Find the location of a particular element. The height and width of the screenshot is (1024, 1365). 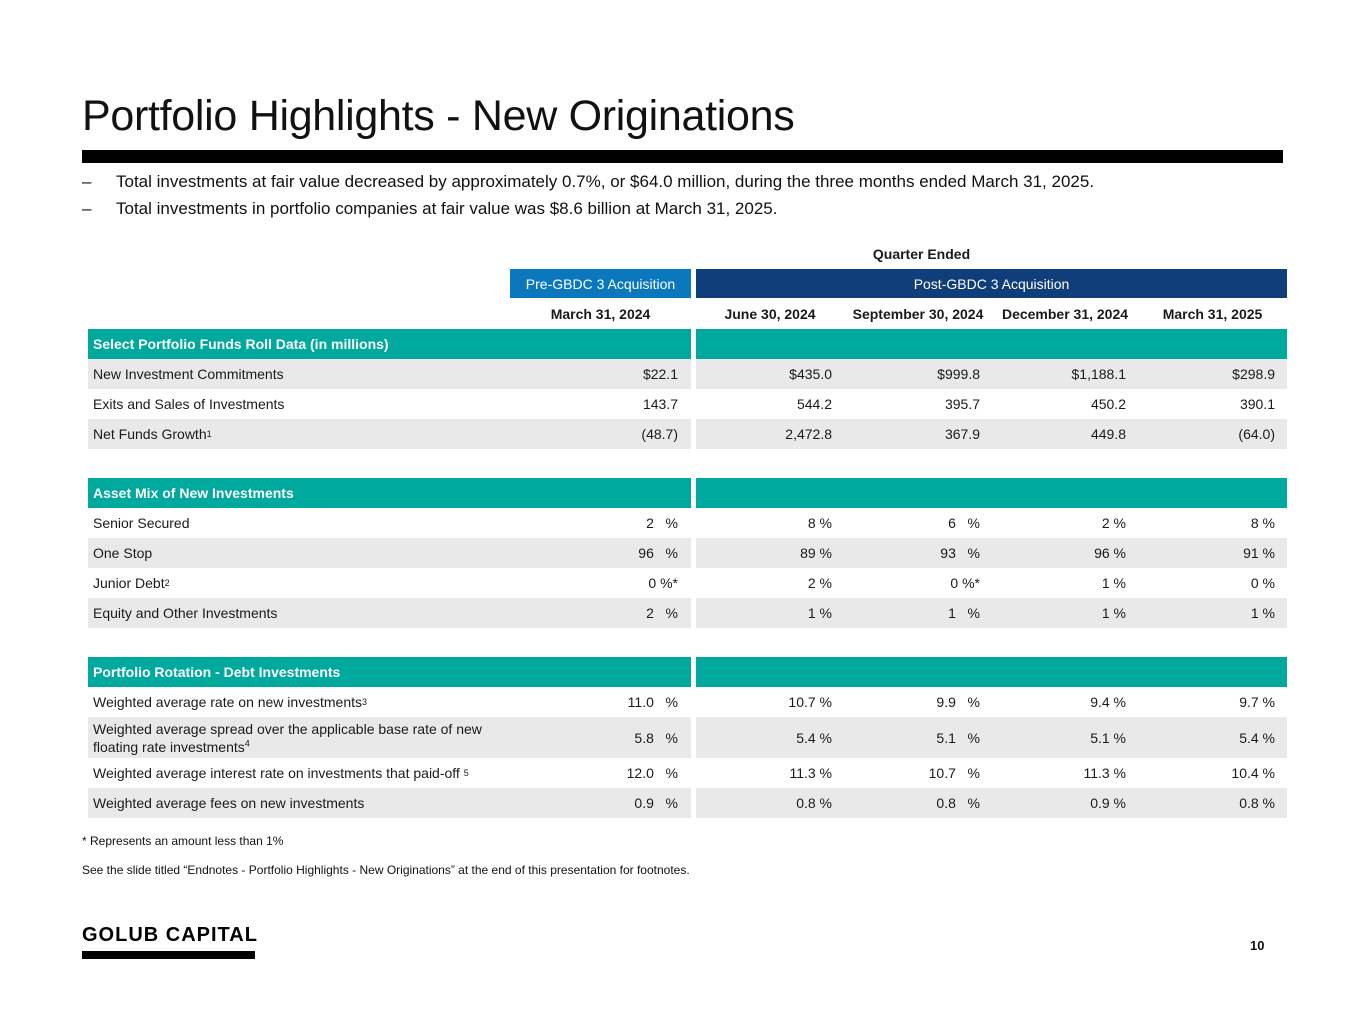

value-cell: 367.9 is located at coordinates (962, 434).